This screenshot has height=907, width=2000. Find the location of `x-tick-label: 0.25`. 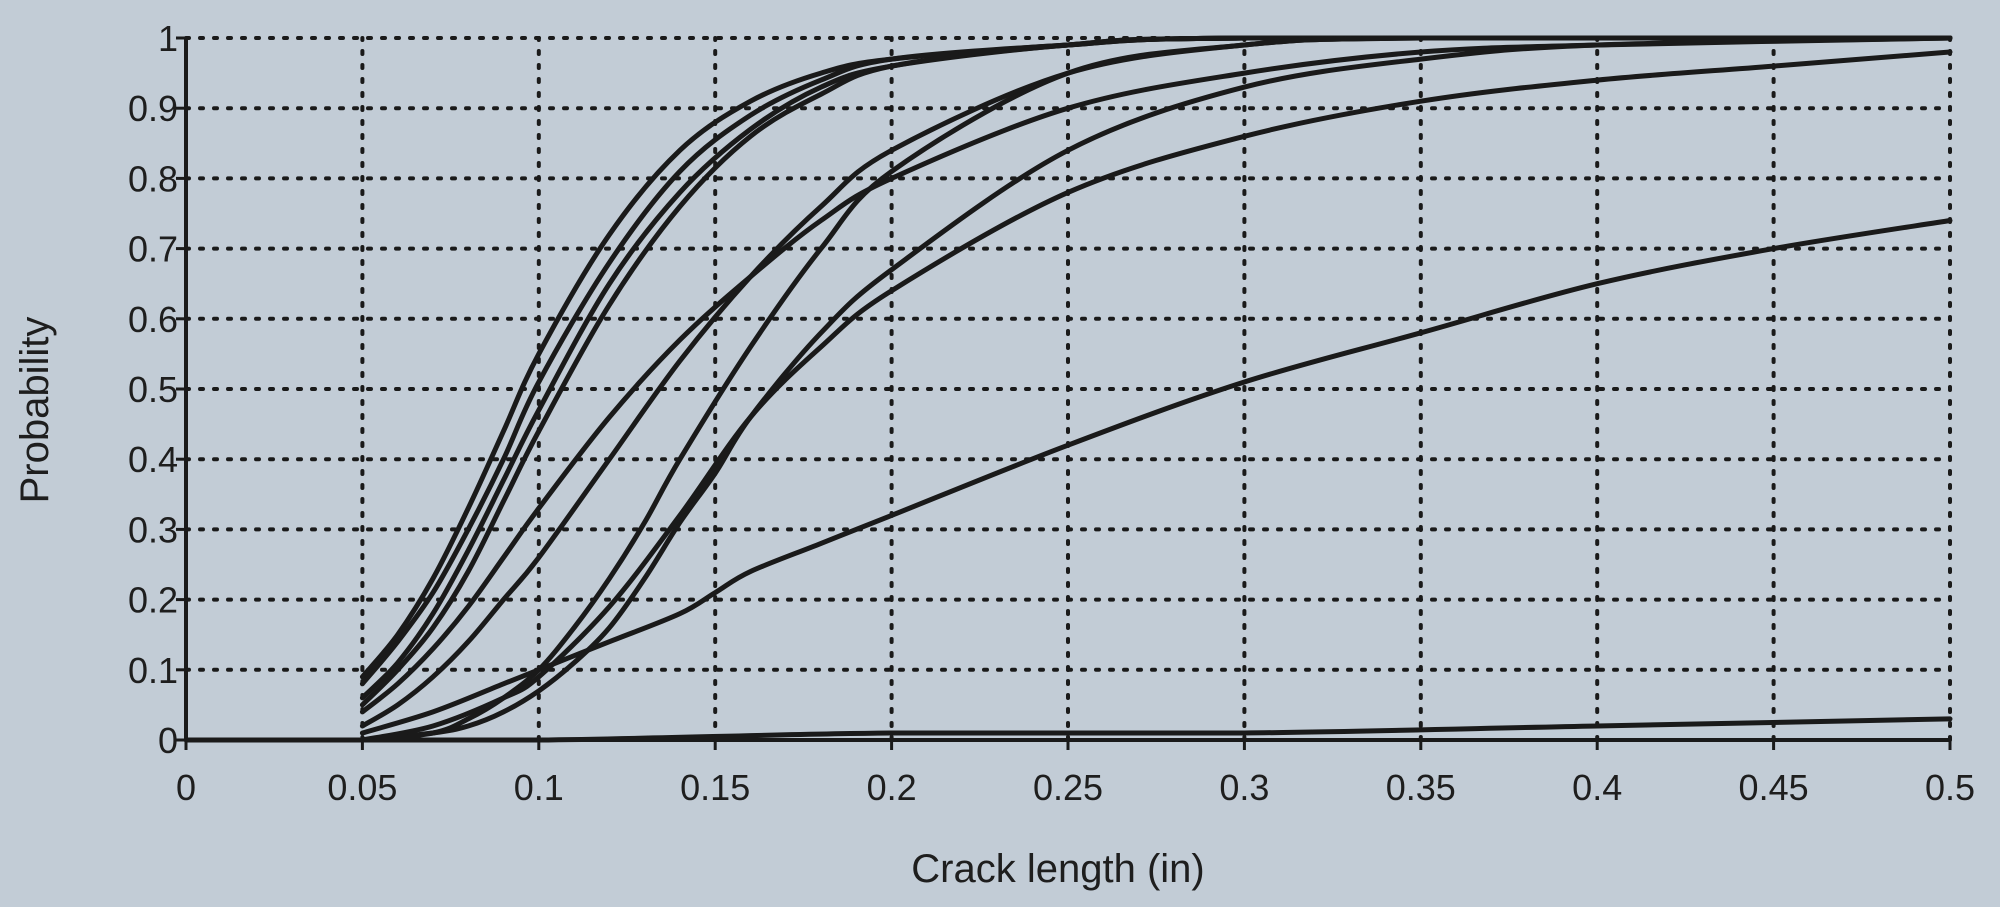

x-tick-label: 0.25 is located at coordinates (1068, 787).